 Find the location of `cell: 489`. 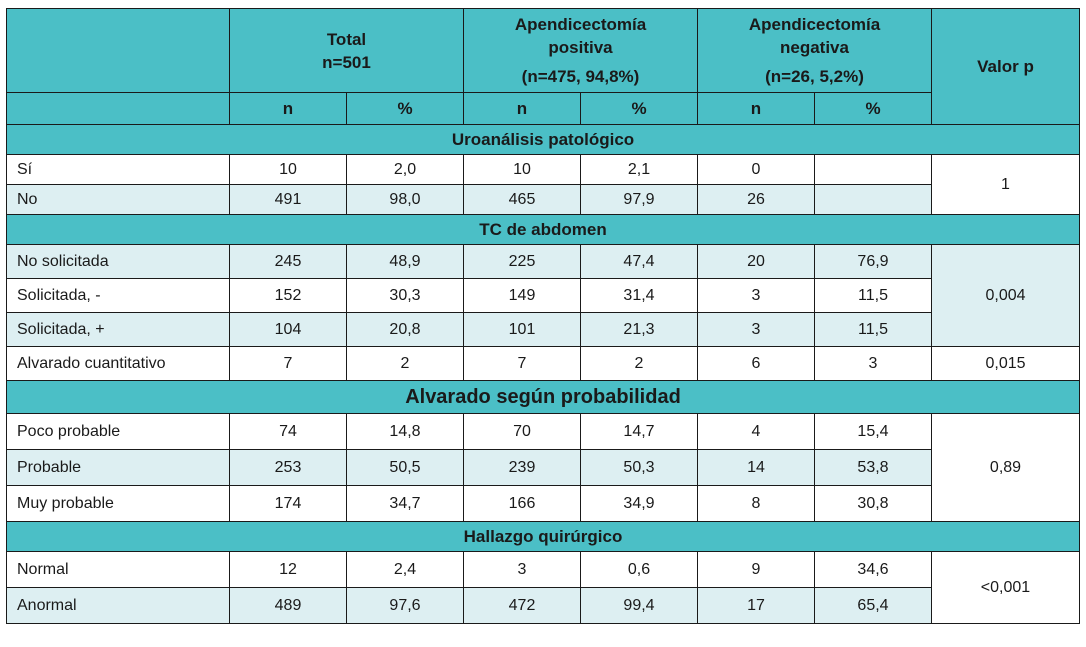

cell: 489 is located at coordinates (288, 605).